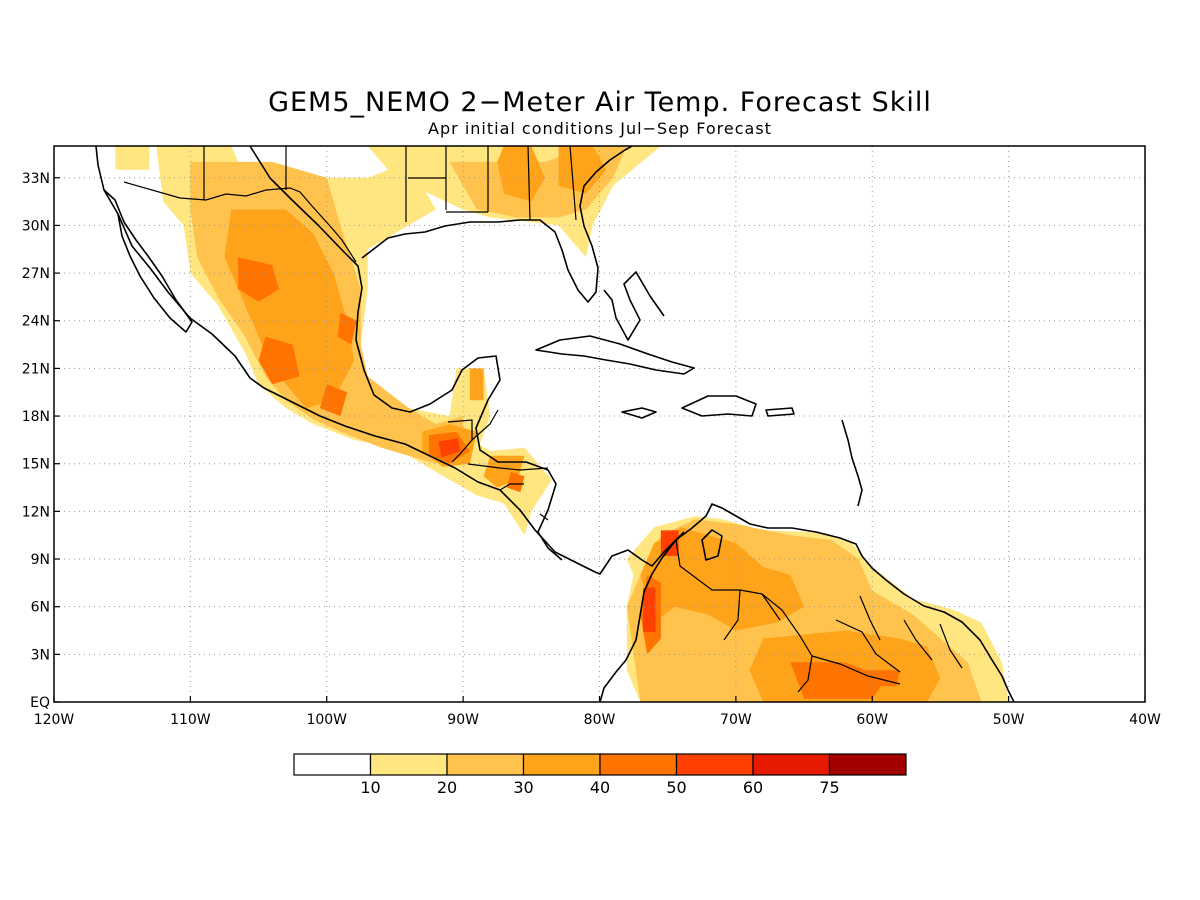  I want to click on lat-tick-label: 12N, so click(36, 512).